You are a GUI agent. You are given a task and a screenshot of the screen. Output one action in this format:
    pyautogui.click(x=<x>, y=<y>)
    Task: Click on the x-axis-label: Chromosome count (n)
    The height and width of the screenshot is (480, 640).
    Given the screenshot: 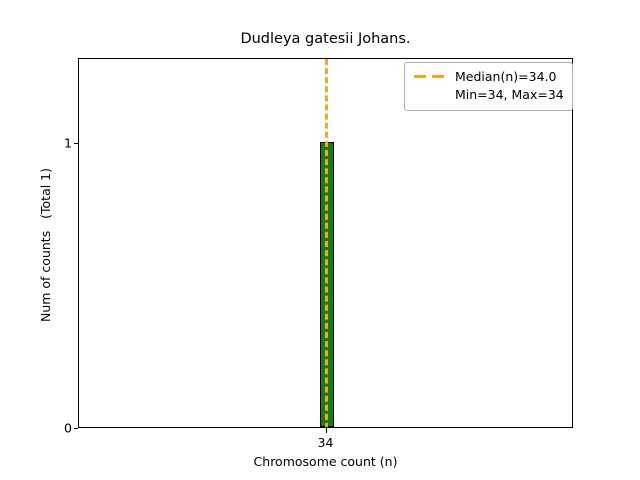 What is the action you would take?
    pyautogui.click(x=325, y=461)
    